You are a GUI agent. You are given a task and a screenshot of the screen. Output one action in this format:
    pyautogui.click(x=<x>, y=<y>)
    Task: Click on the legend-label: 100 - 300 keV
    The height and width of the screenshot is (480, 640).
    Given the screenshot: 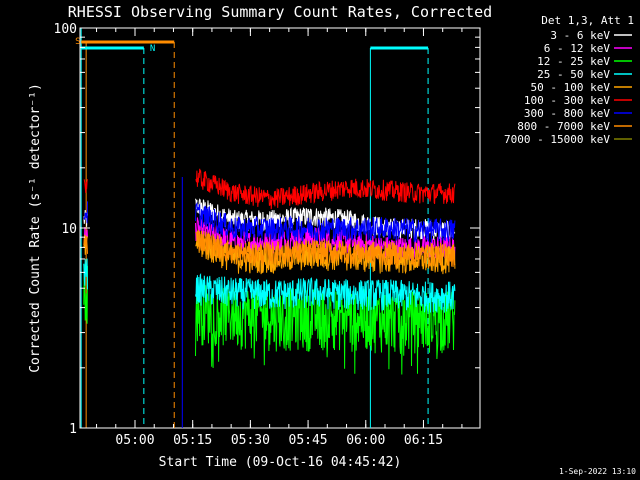 What is the action you would take?
    pyautogui.click(x=567, y=100)
    